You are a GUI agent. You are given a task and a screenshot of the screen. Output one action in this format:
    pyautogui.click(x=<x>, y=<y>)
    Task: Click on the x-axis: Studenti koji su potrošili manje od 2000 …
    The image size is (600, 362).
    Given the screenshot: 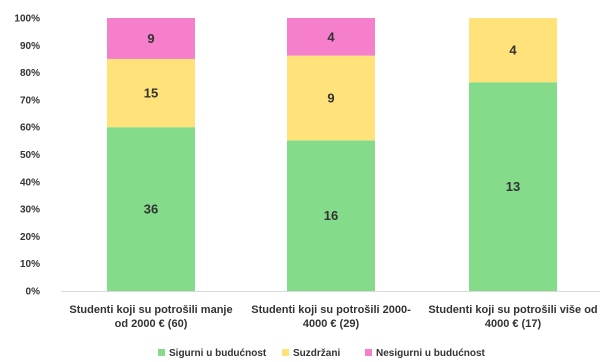 What is the action you would take?
    pyautogui.click(x=330, y=310)
    